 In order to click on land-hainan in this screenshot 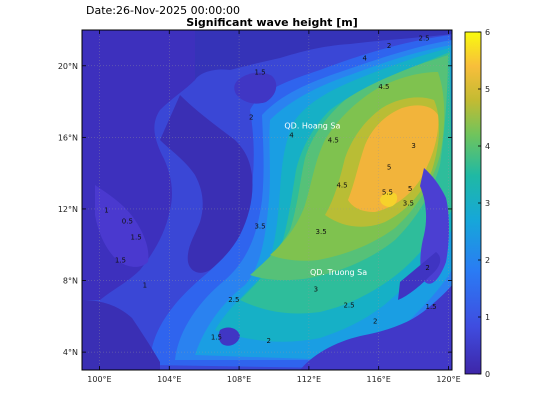, I will do `click(255, 88)`.